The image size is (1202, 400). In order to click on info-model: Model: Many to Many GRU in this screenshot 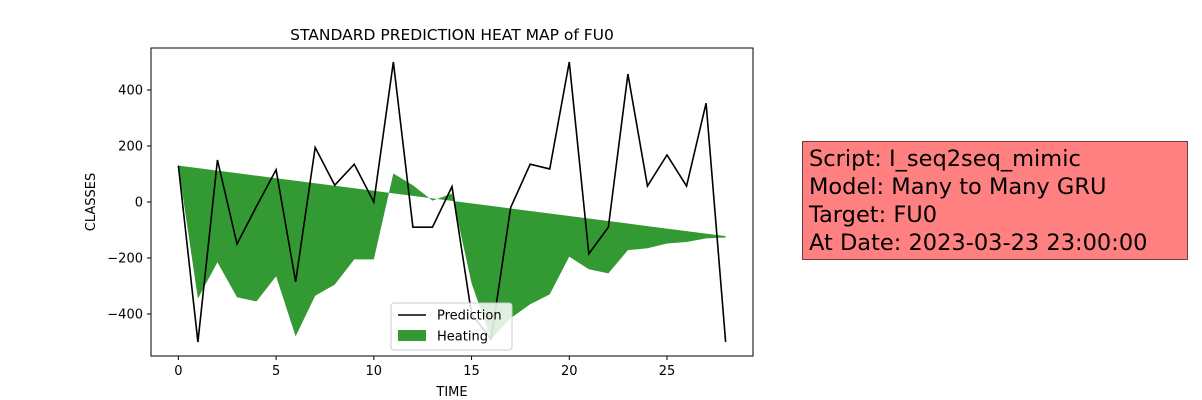, I will do `click(958, 187)`.